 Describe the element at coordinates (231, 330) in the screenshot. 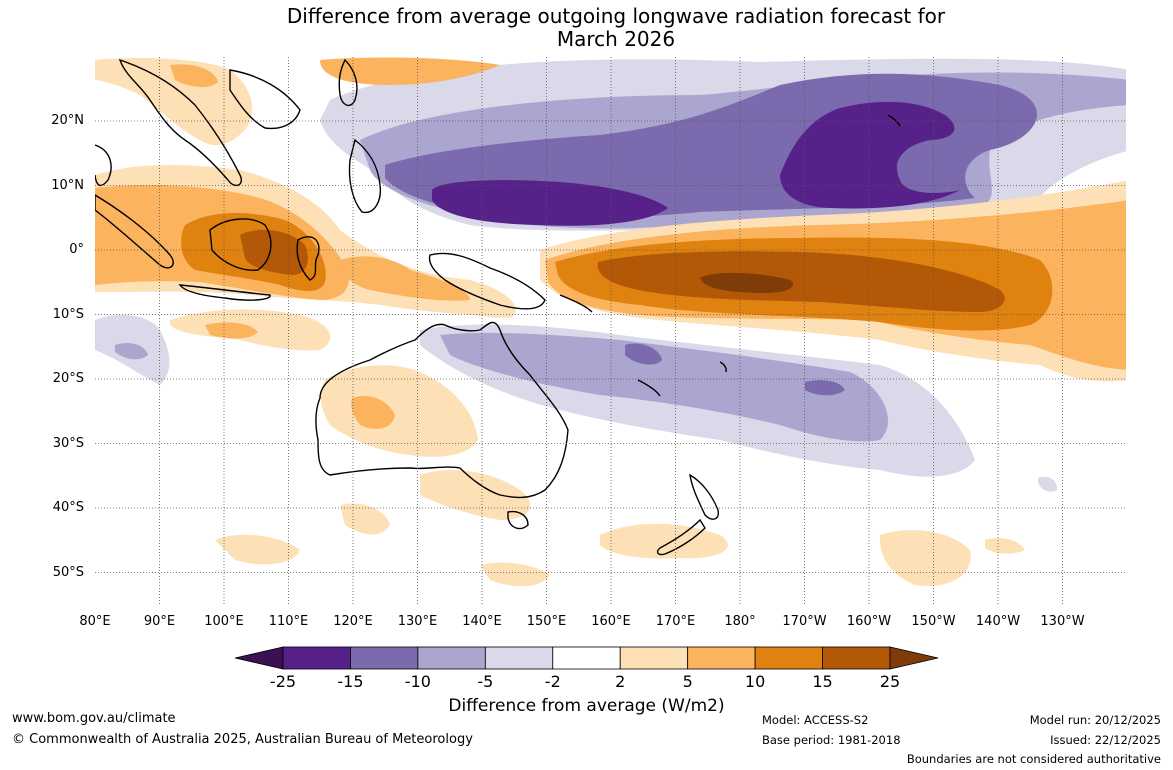

I see `positive-anomaly-south-indian-core` at that location.